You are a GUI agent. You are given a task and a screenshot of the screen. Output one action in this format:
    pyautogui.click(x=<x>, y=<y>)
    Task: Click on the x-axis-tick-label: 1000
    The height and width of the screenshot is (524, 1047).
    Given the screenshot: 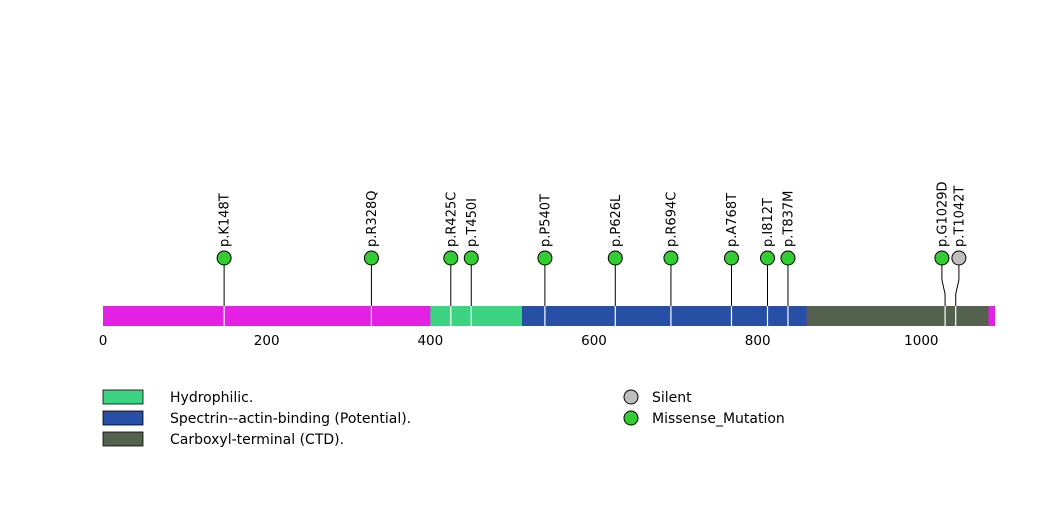 What is the action you would take?
    pyautogui.click(x=921, y=341)
    